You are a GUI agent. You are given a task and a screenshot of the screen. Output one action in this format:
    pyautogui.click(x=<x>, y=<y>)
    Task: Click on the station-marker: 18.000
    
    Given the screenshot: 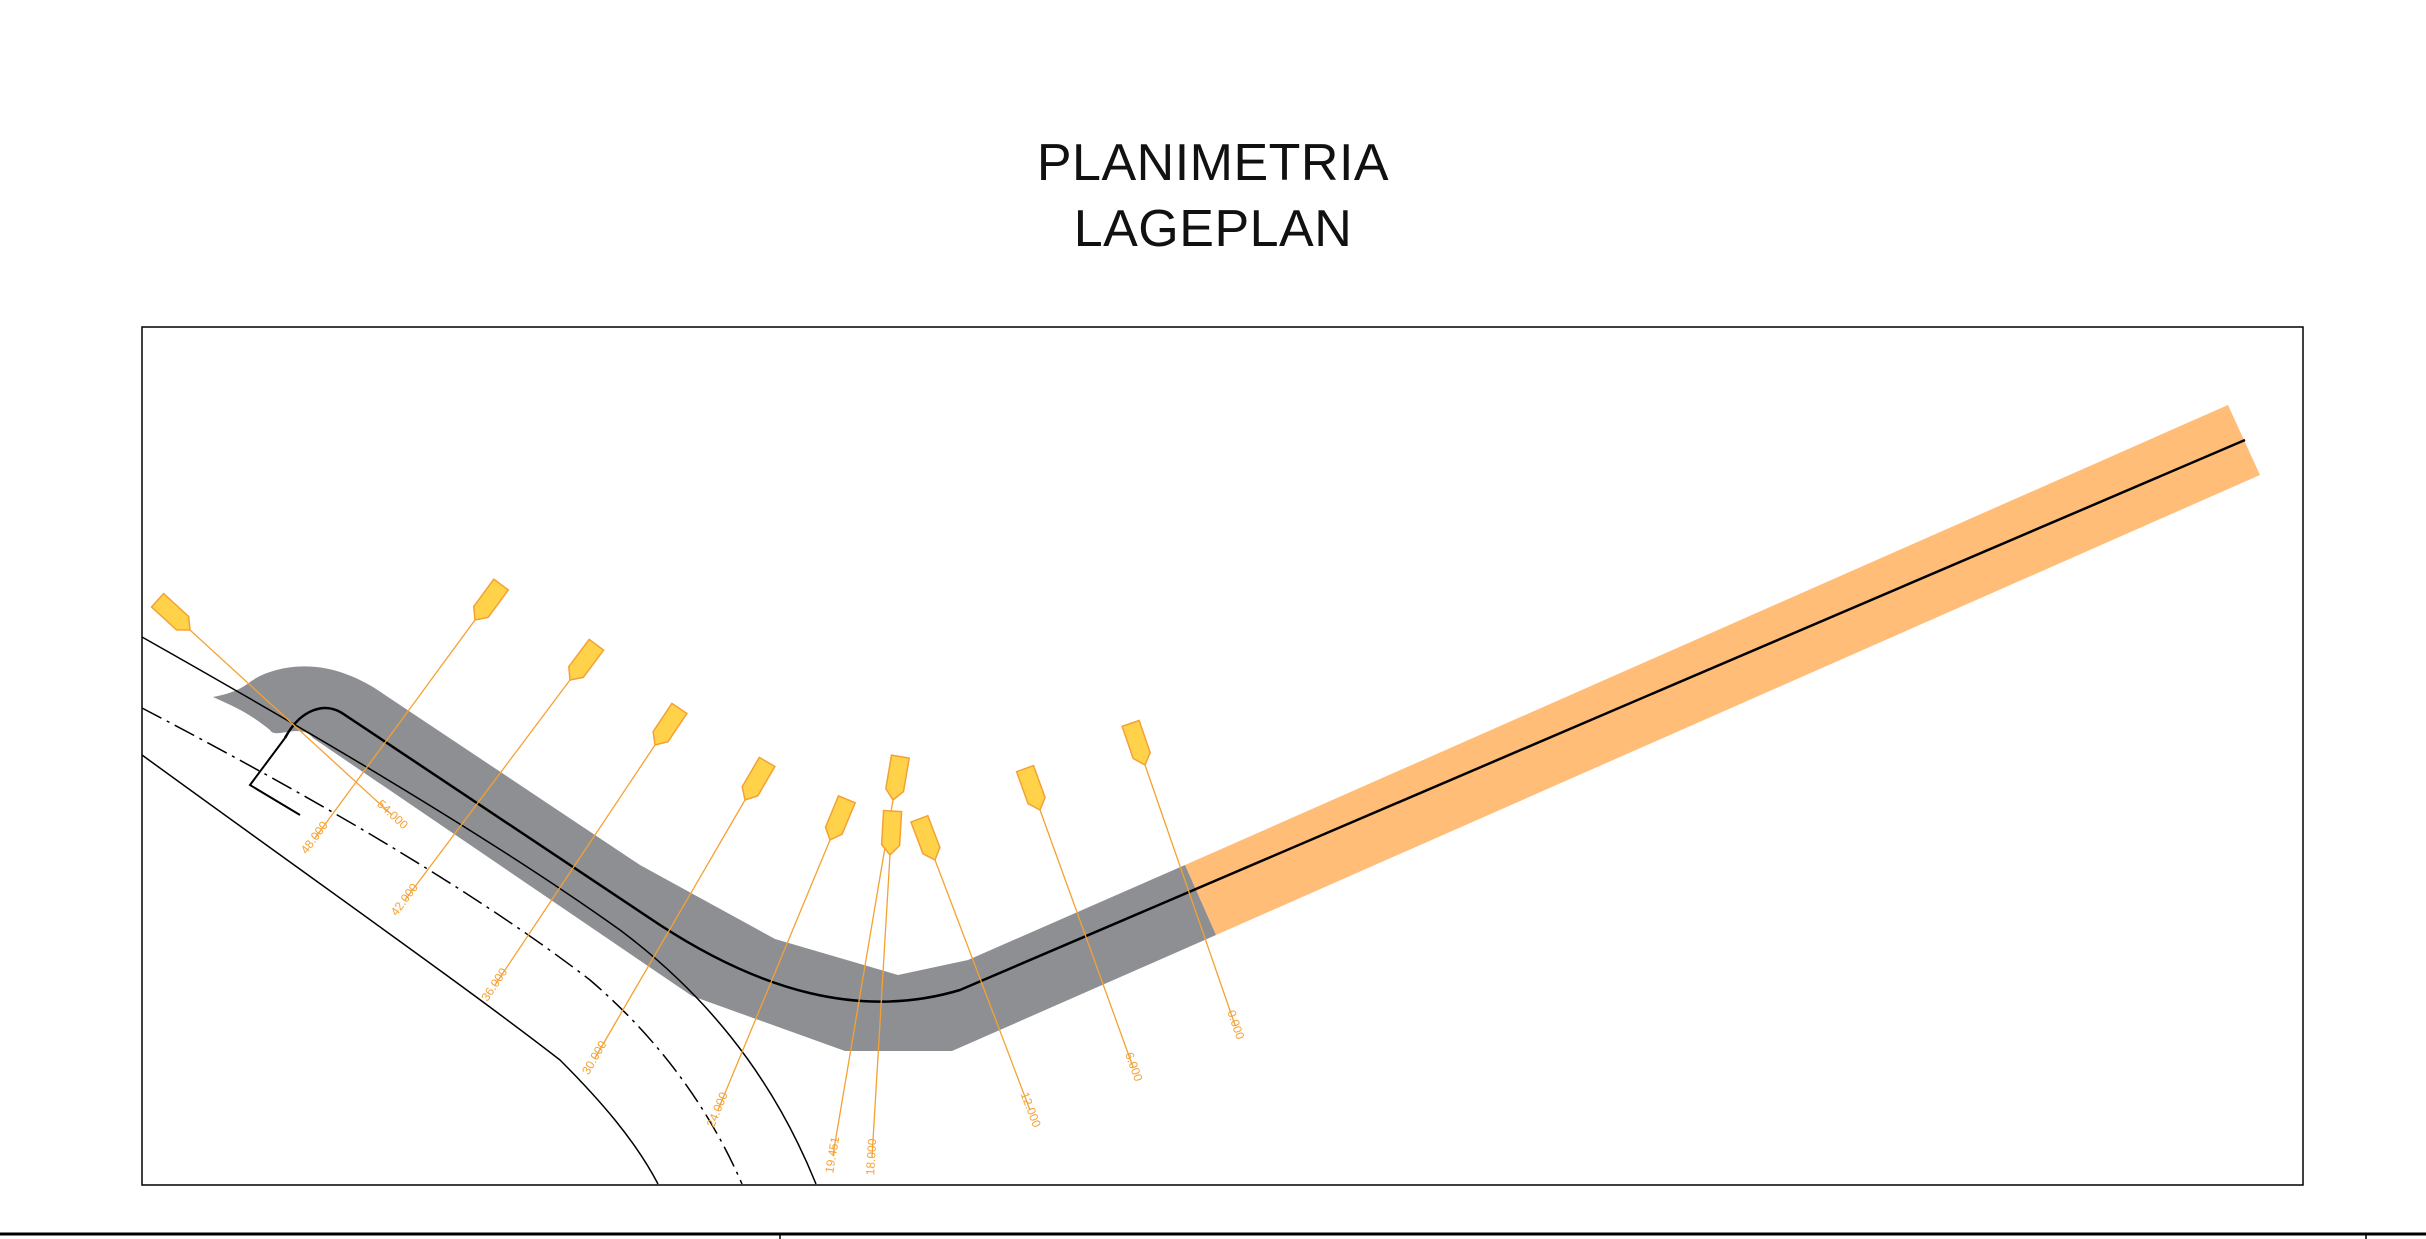 What is the action you would take?
    pyautogui.click(x=883, y=992)
    